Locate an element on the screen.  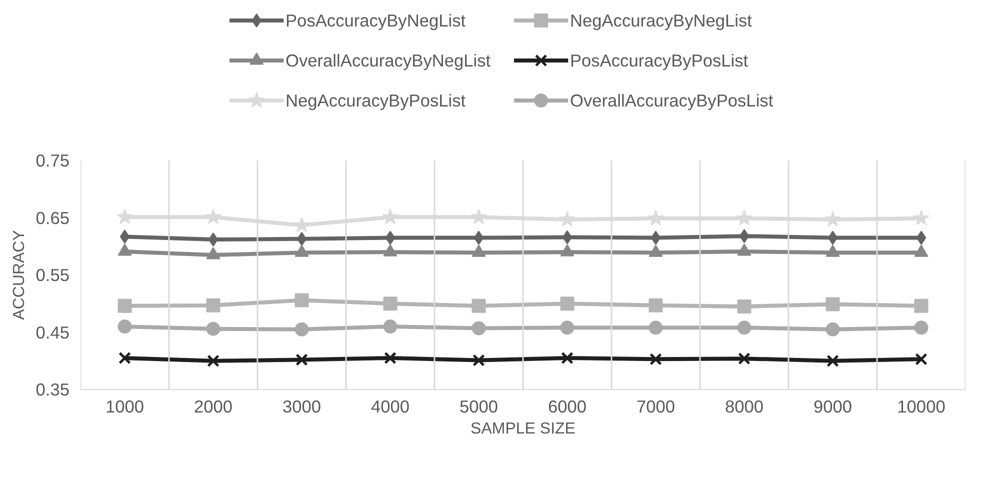
x-axis-title: SAMPLE SIZE is located at coordinates (523, 429).